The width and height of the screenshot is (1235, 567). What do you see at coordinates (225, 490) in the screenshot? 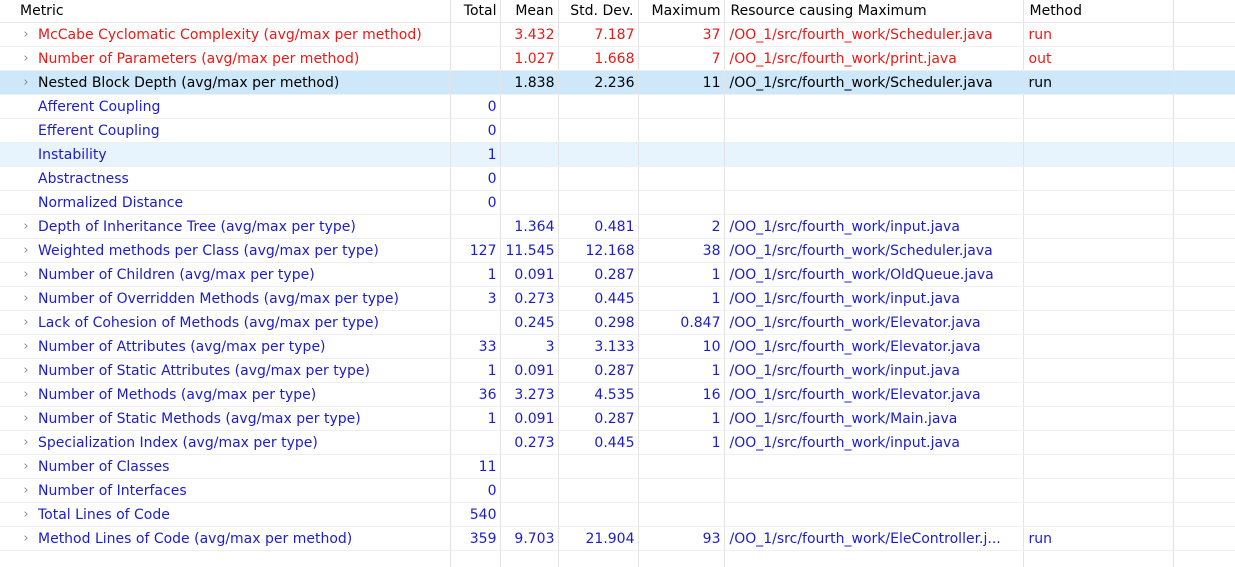
I see `metric-cell: › Number of Interfaces` at bounding box center [225, 490].